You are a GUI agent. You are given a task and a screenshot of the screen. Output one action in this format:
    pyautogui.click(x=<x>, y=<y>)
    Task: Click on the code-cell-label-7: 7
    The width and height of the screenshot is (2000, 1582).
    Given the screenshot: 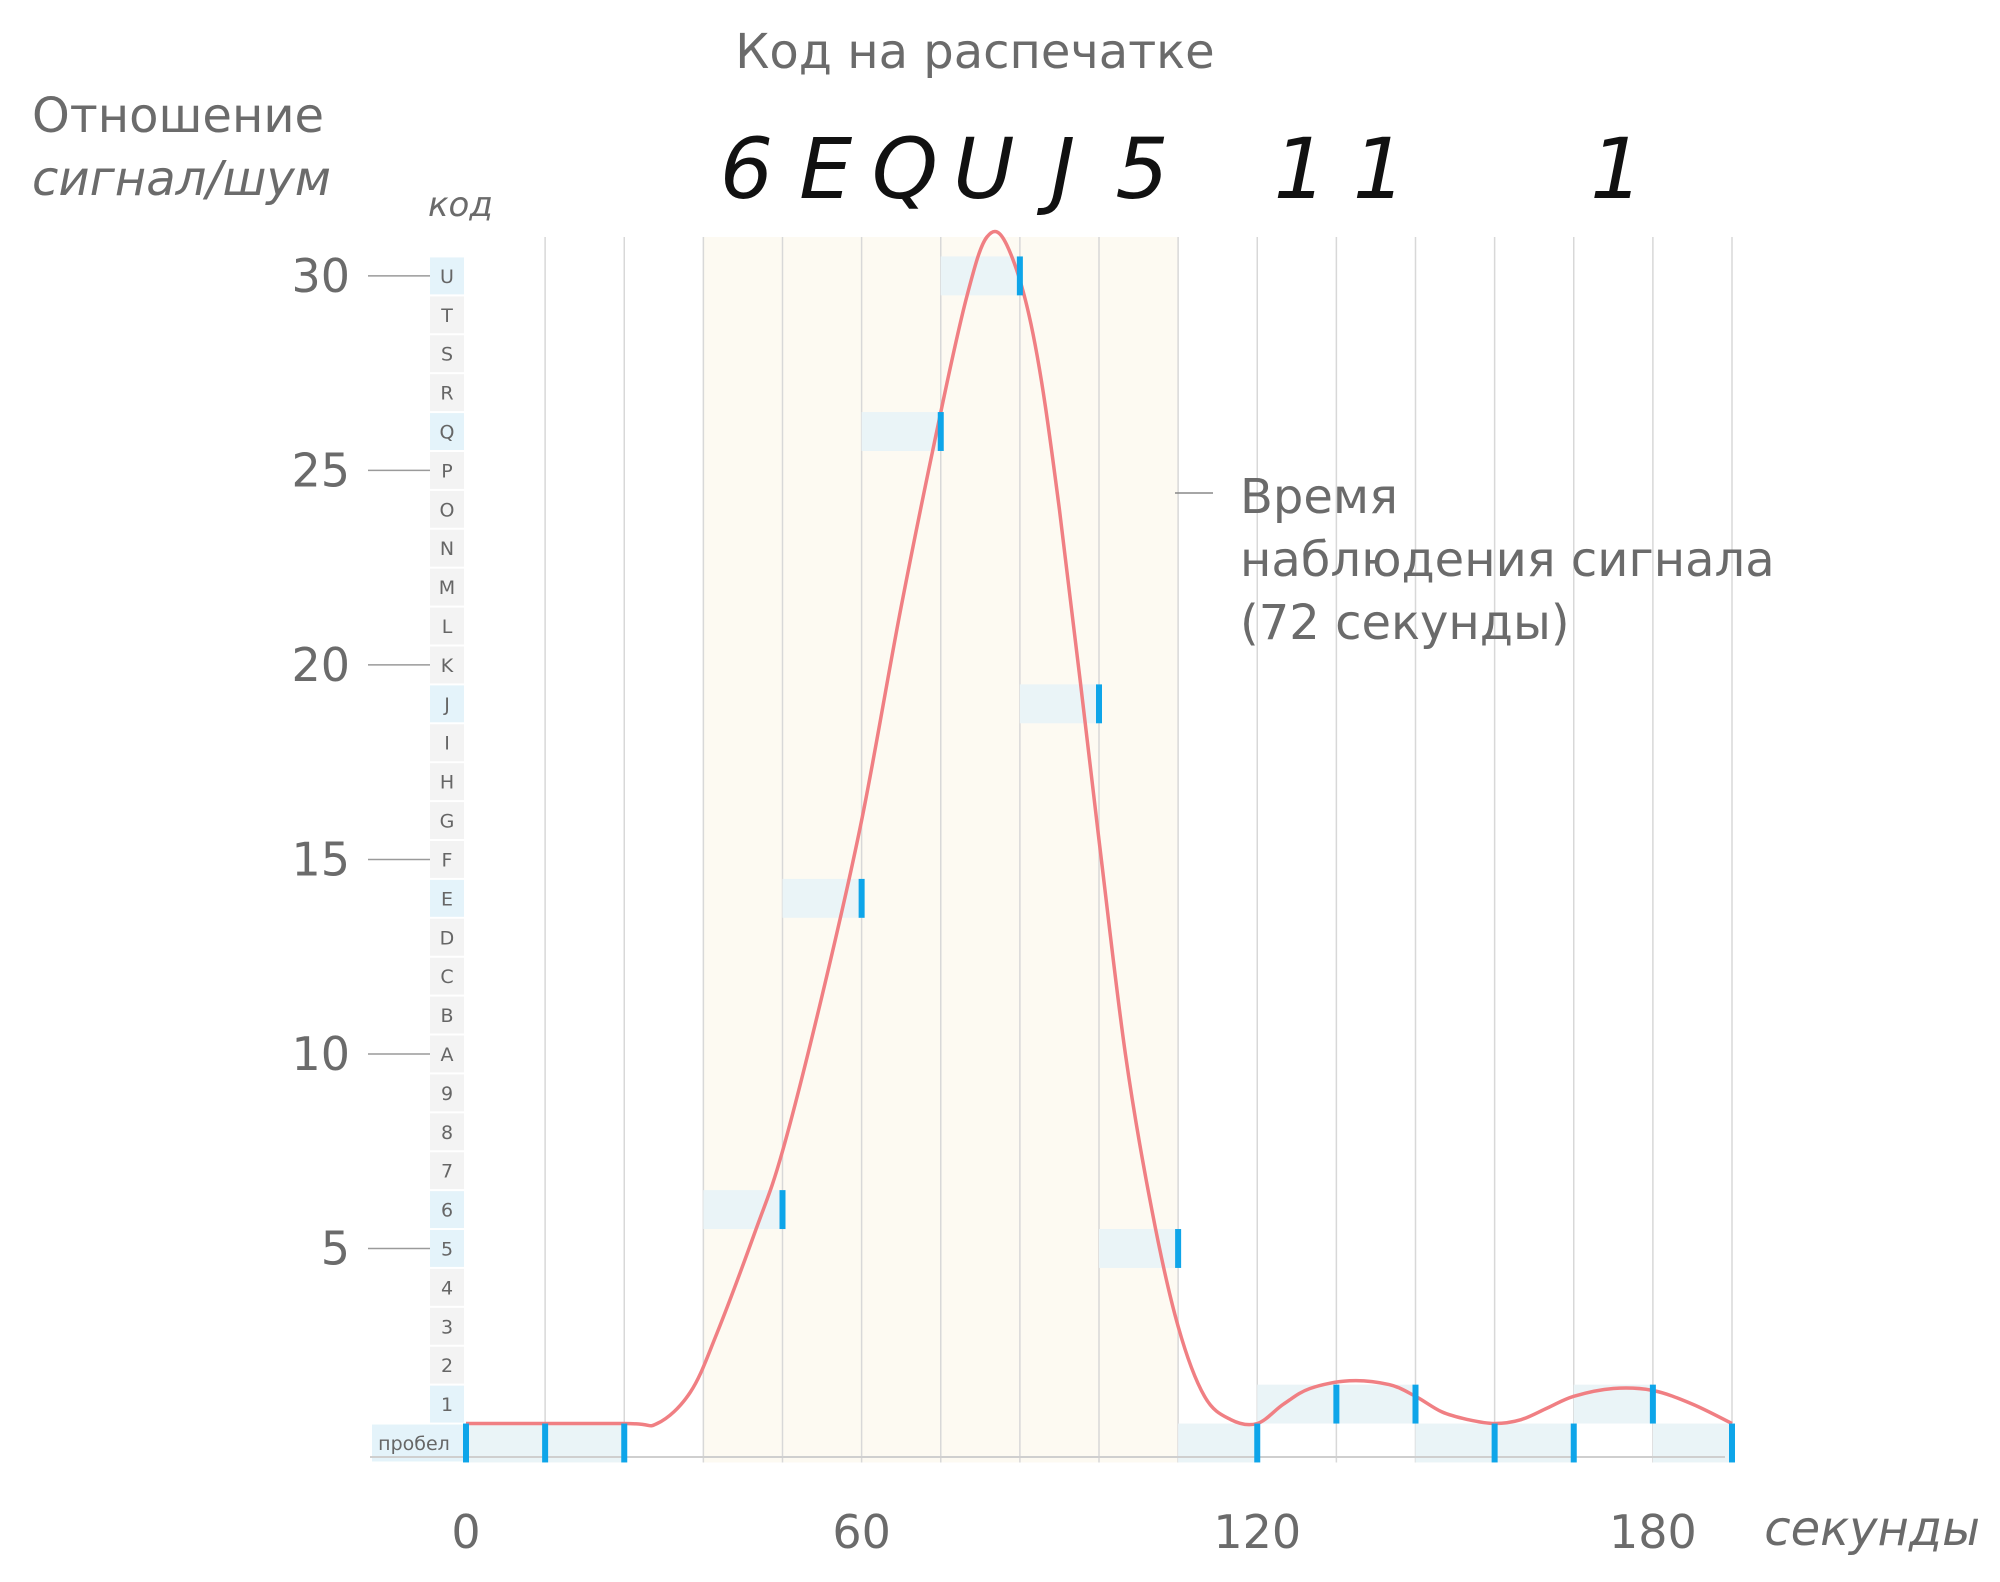 What is the action you would take?
    pyautogui.click(x=447, y=1172)
    